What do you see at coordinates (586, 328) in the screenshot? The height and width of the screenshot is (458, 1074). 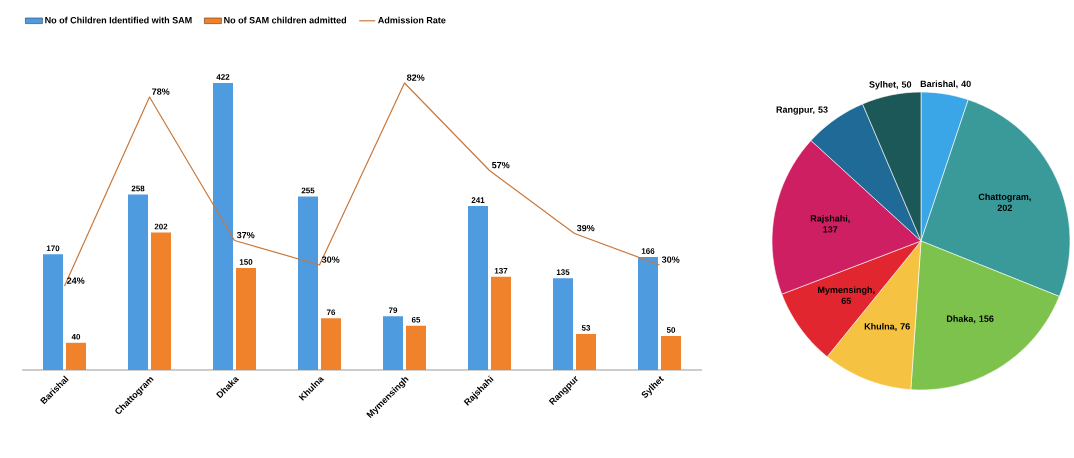 I see `data-label: 53` at bounding box center [586, 328].